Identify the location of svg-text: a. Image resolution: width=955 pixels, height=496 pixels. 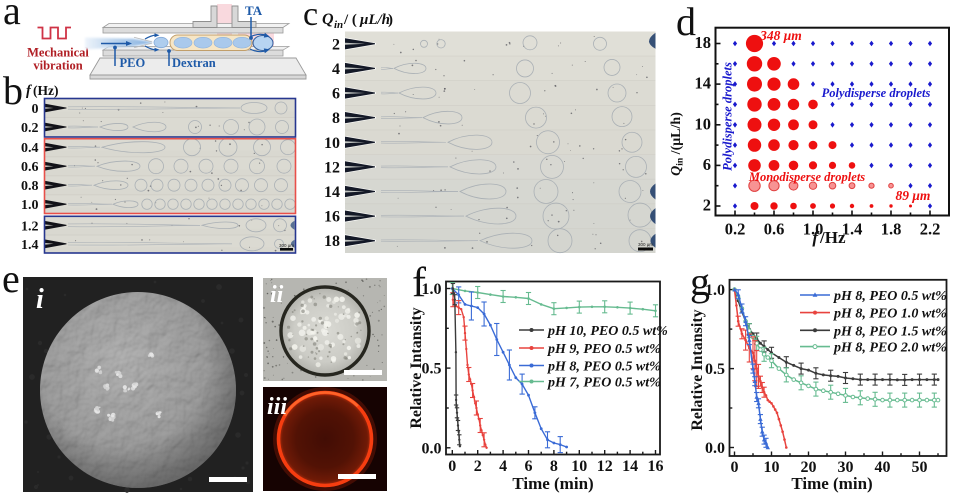
(12, 16).